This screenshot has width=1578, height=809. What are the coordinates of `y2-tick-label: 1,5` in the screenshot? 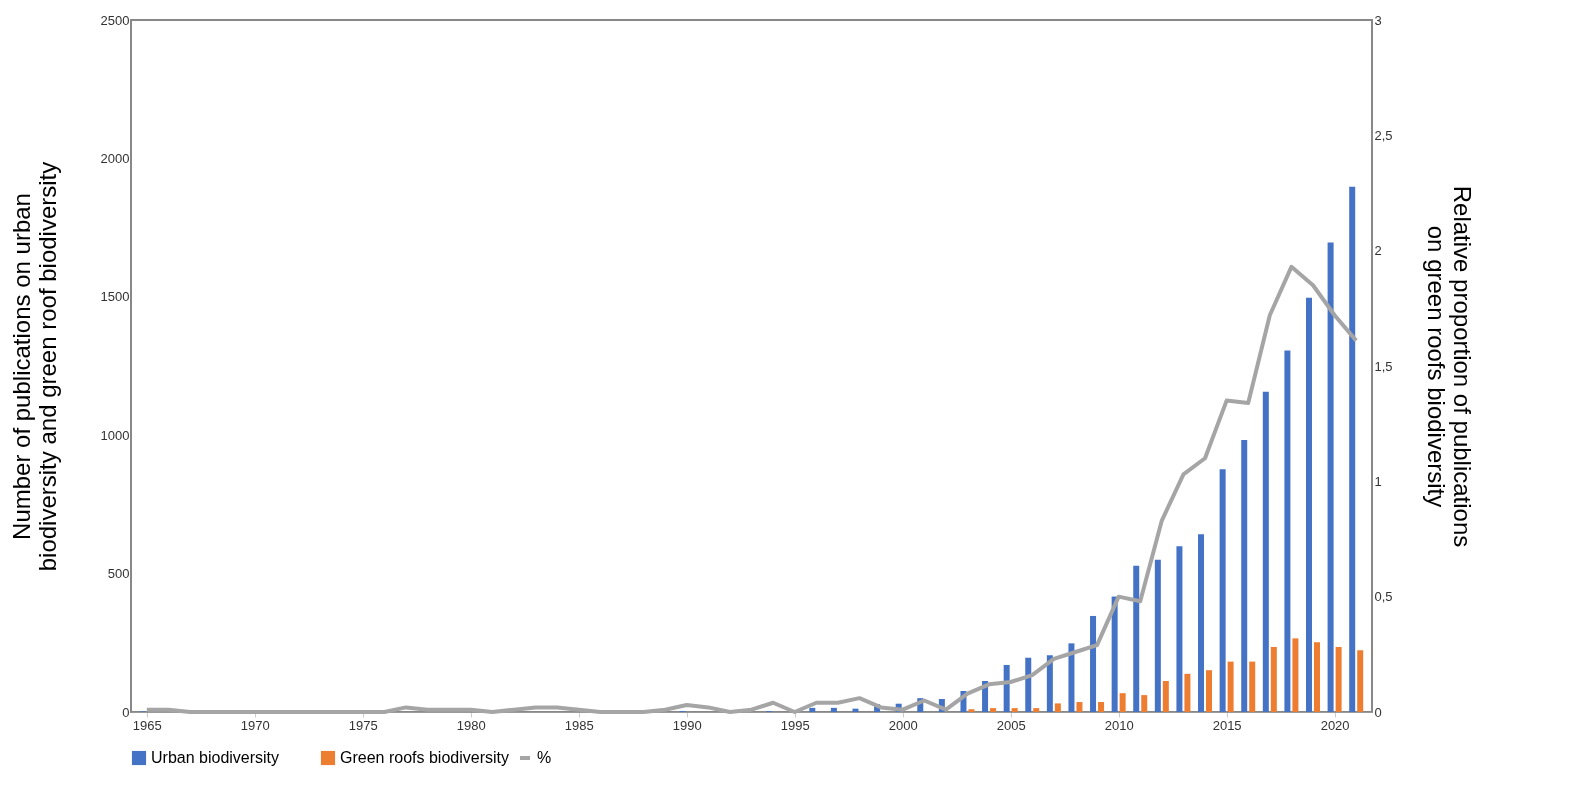 It's located at (1383, 366).